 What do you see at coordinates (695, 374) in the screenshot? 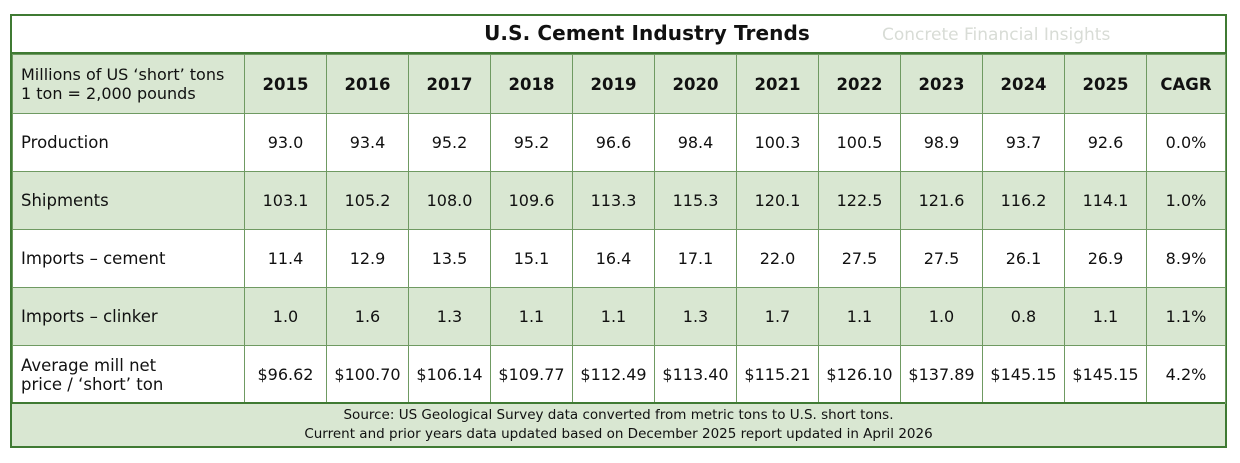
I see `value-cell-2020: $113.40` at bounding box center [695, 374].